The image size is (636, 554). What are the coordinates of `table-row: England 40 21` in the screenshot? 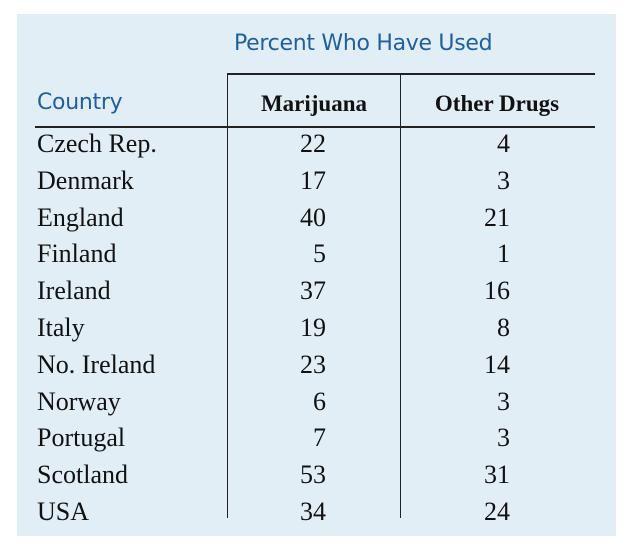 It's located at (318, 218).